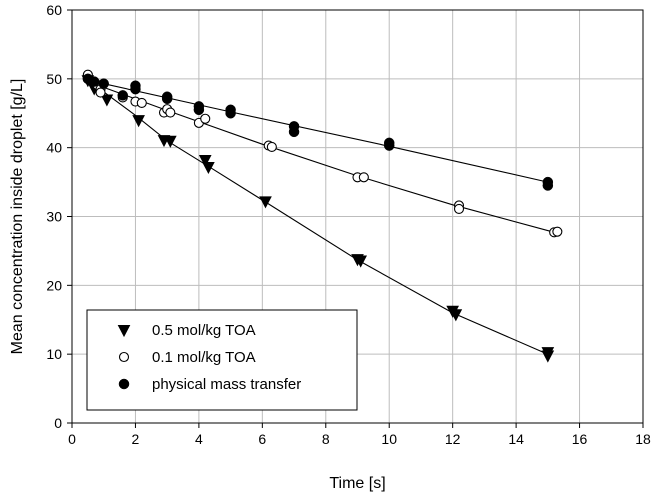  I want to click on legend-box, so click(222, 360).